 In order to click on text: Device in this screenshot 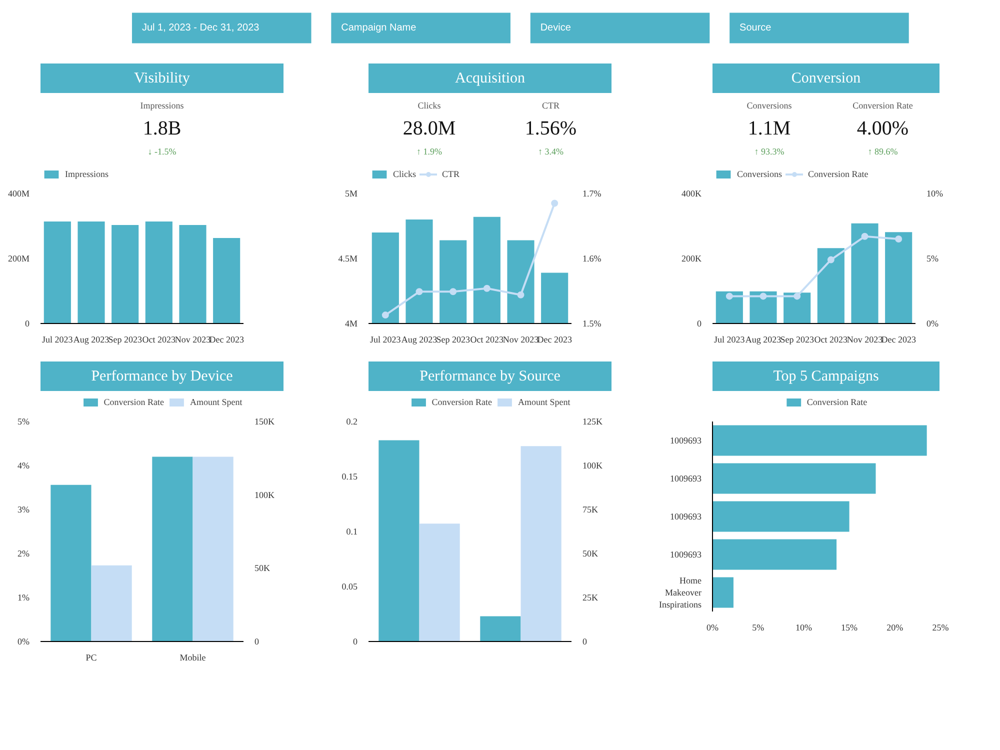, I will do `click(556, 28)`.